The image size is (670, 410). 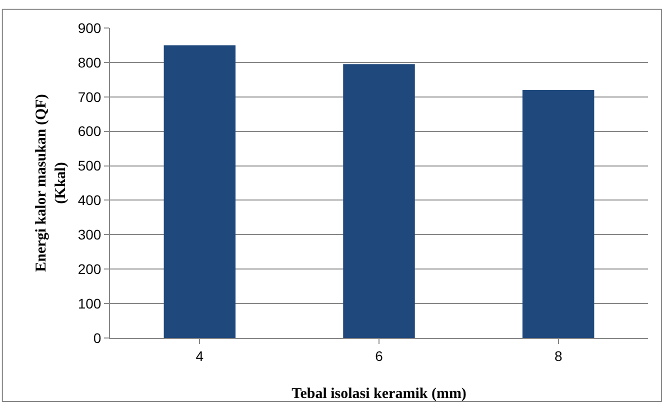 I want to click on y-tick-label: 700, so click(x=90, y=96).